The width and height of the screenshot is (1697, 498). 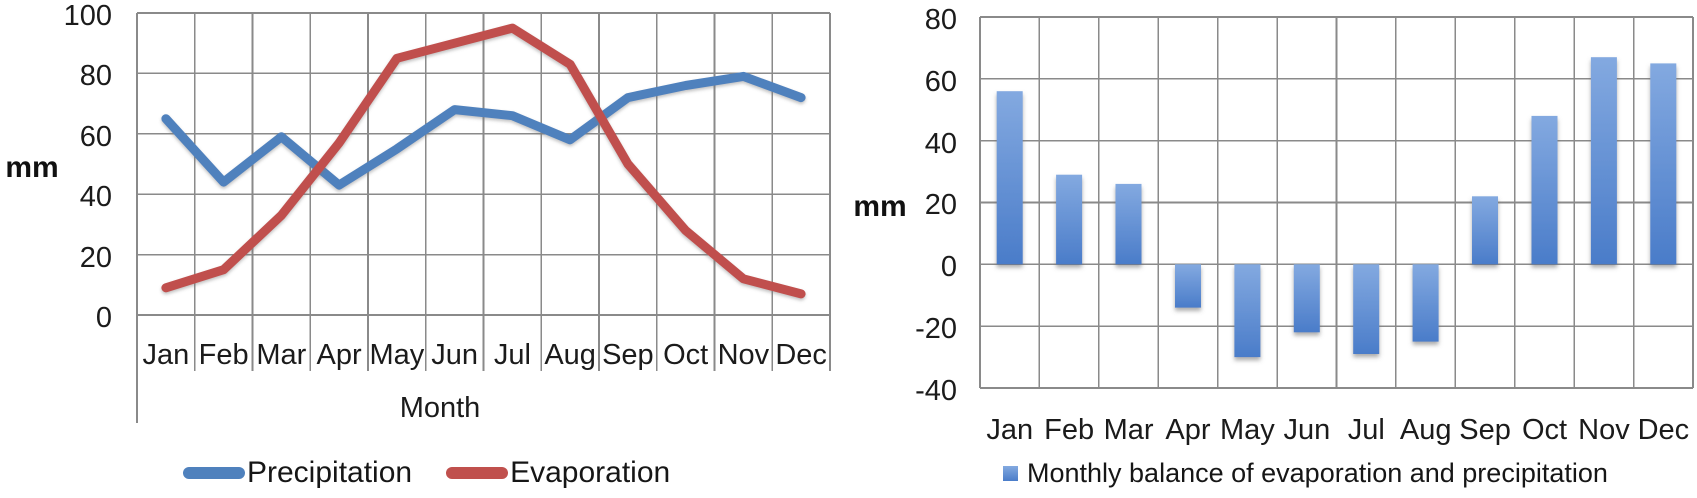 What do you see at coordinates (940, 205) in the screenshot?
I see `right-y-tick-label: 20` at bounding box center [940, 205].